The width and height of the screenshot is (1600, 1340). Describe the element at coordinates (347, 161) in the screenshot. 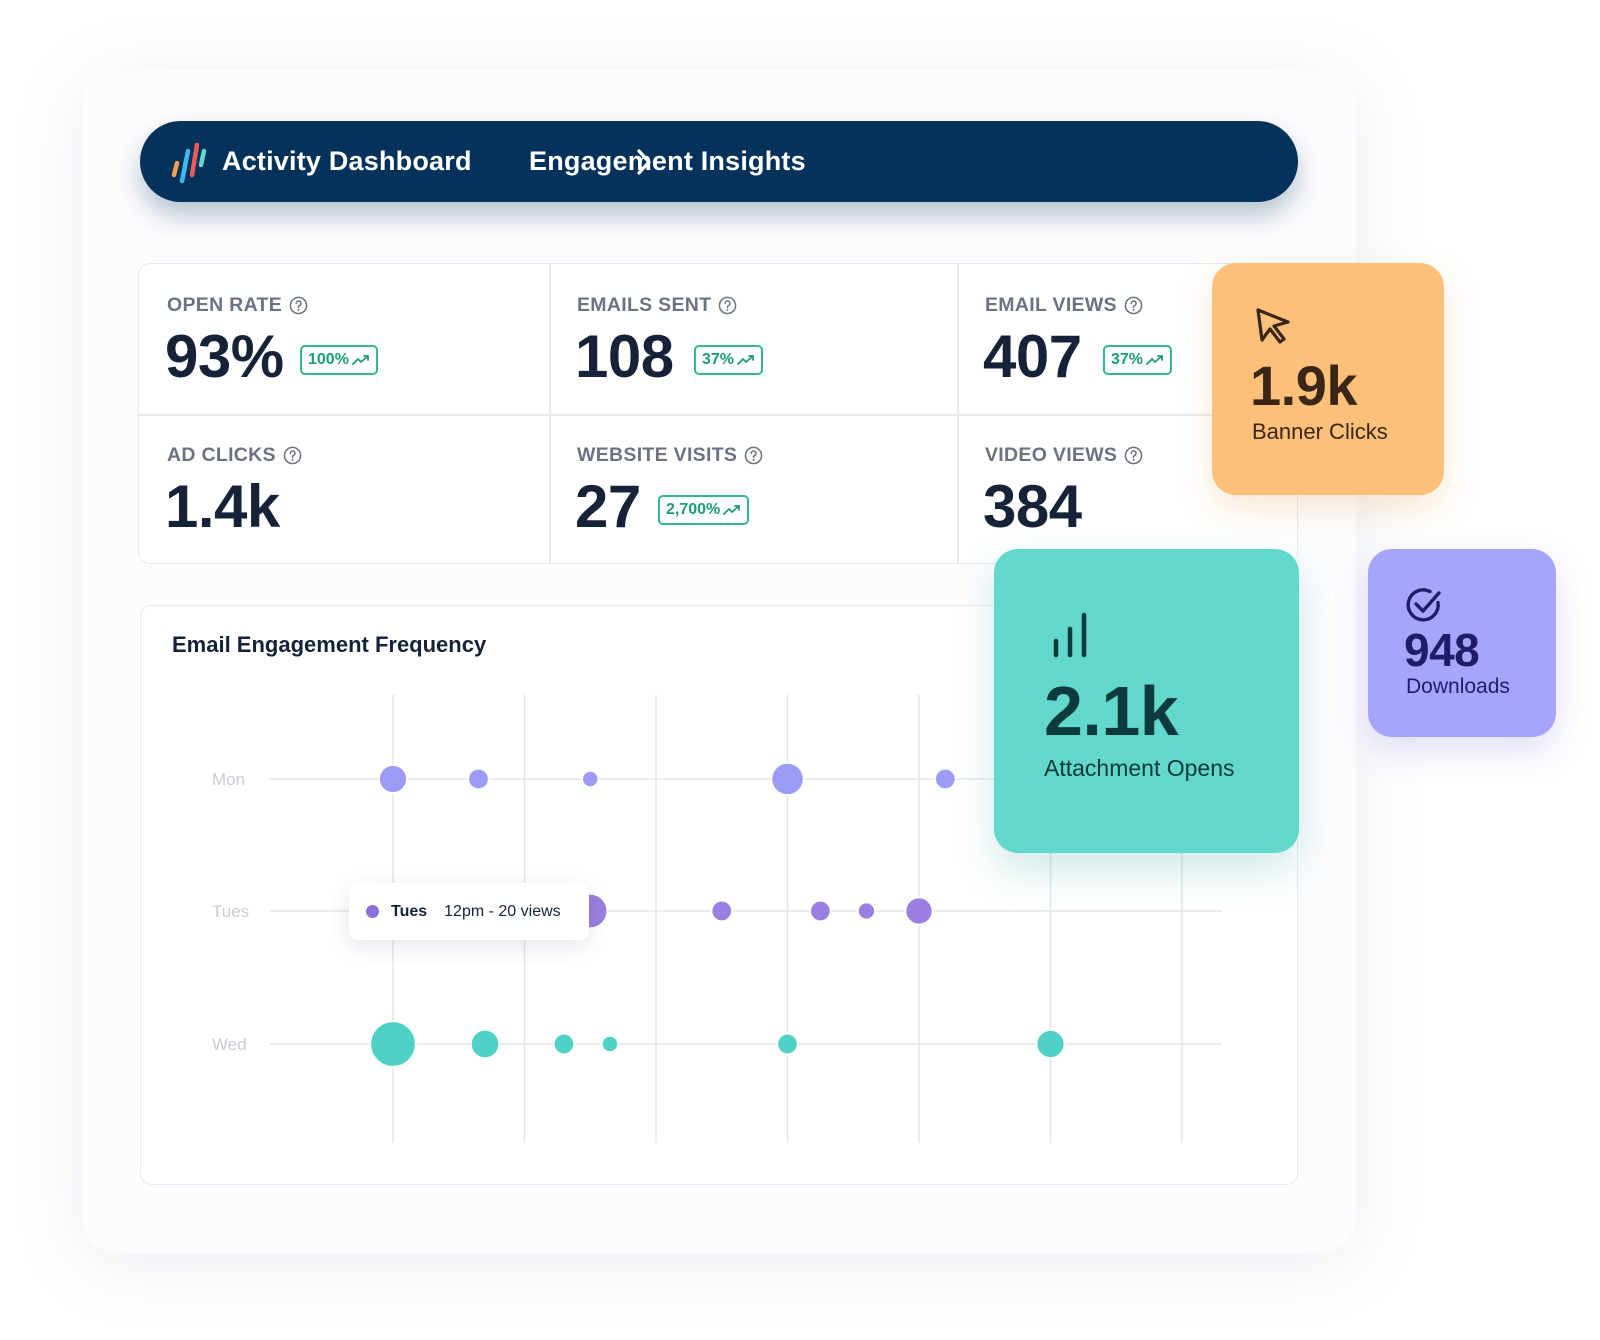

I see `breadcrumb-activity-dashboard: Activity Dashboard` at that location.